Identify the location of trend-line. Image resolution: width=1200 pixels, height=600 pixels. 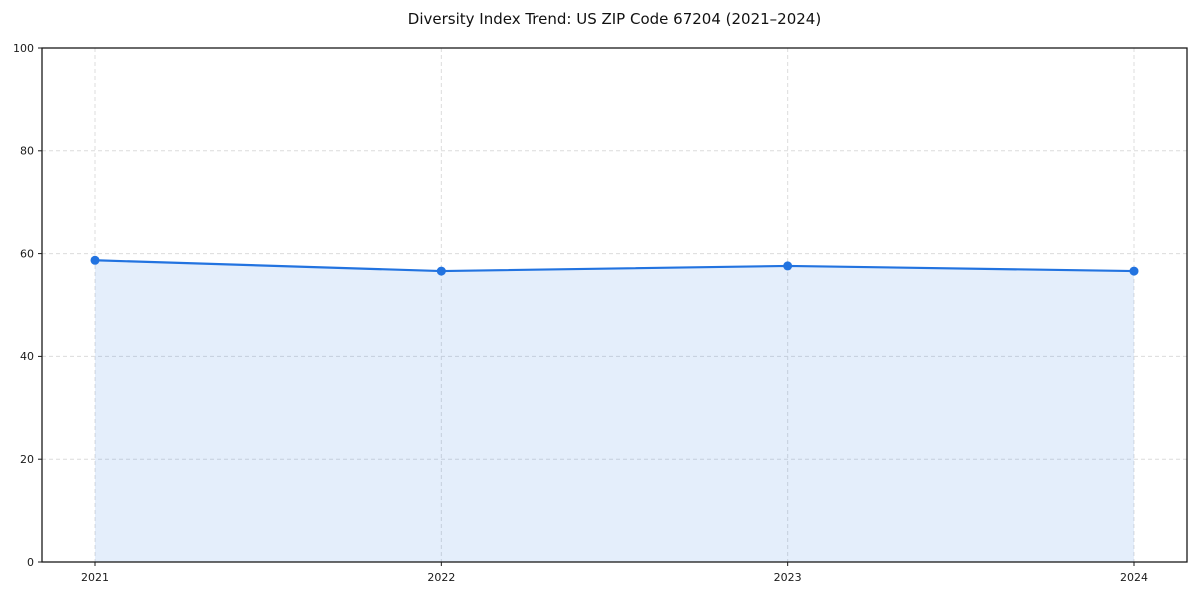
(614, 266).